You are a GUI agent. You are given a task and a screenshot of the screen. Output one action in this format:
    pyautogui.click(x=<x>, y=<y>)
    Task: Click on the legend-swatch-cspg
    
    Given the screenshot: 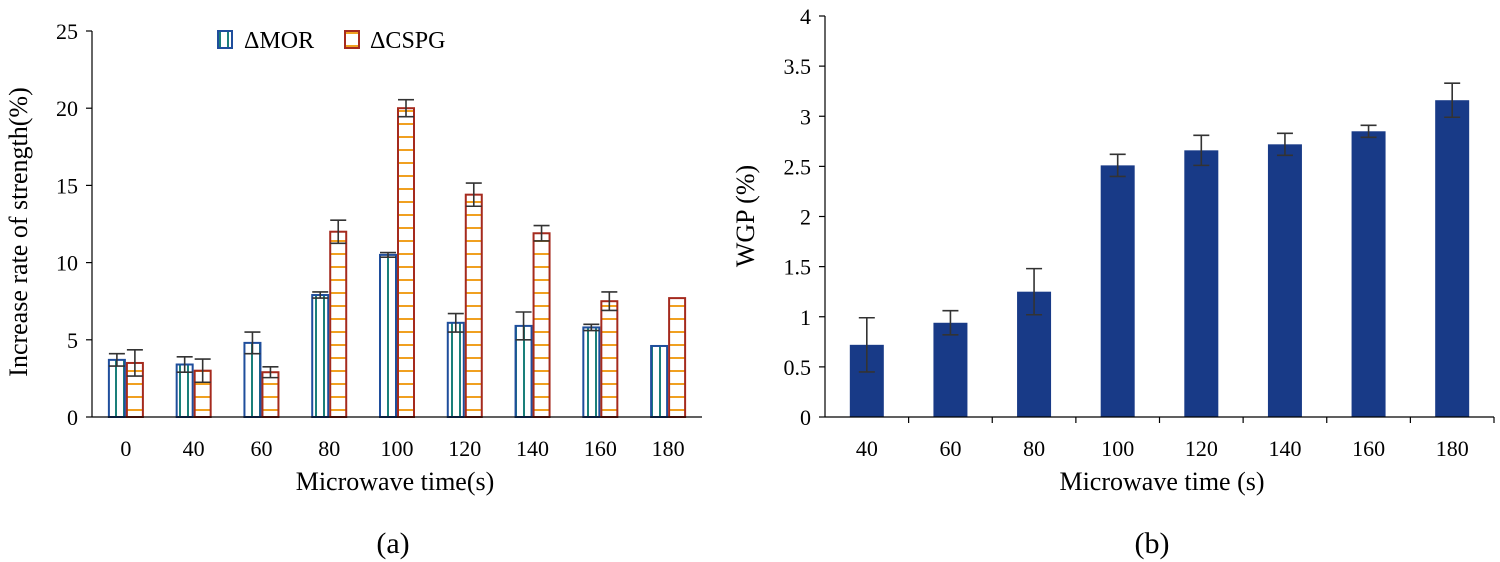 What is the action you would take?
    pyautogui.click(x=352, y=39)
    